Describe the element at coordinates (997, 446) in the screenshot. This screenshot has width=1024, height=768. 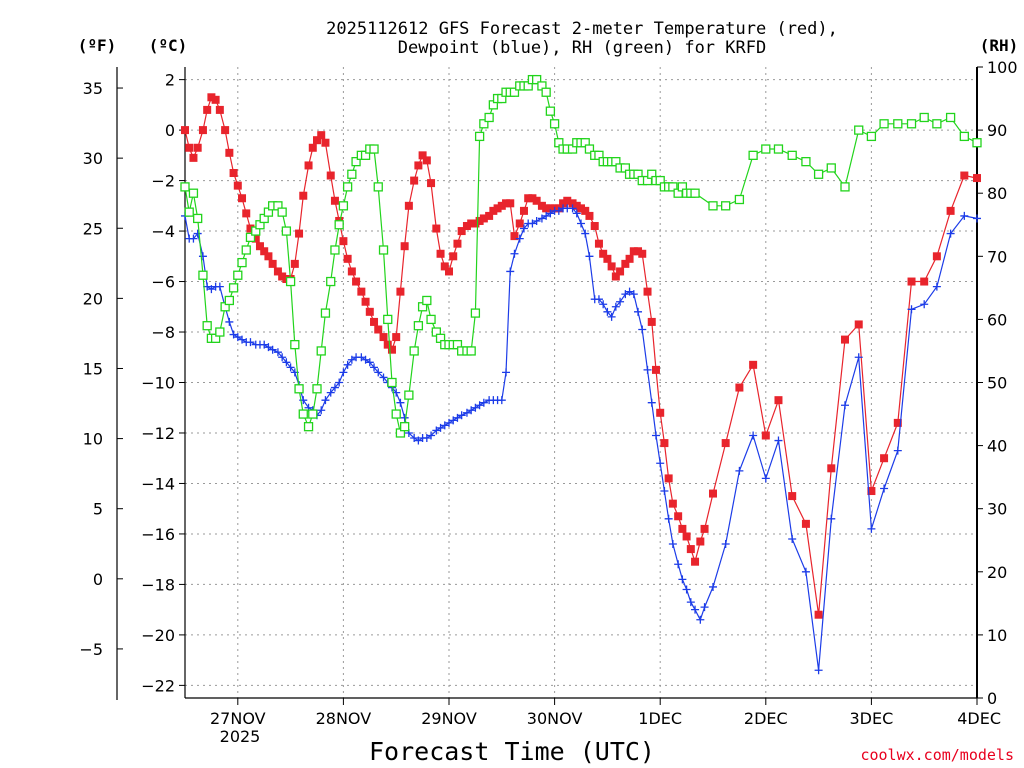
I see `y-tick-label-rh: 40` at that location.